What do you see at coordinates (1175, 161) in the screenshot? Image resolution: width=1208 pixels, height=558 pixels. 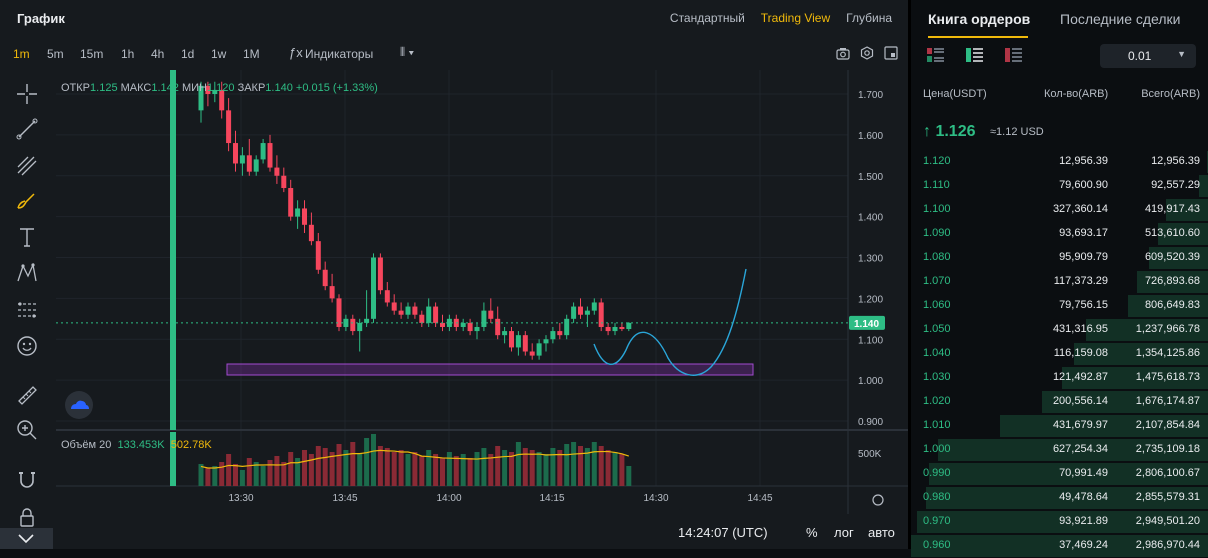 I see `row-total: 12,956.39` at bounding box center [1175, 161].